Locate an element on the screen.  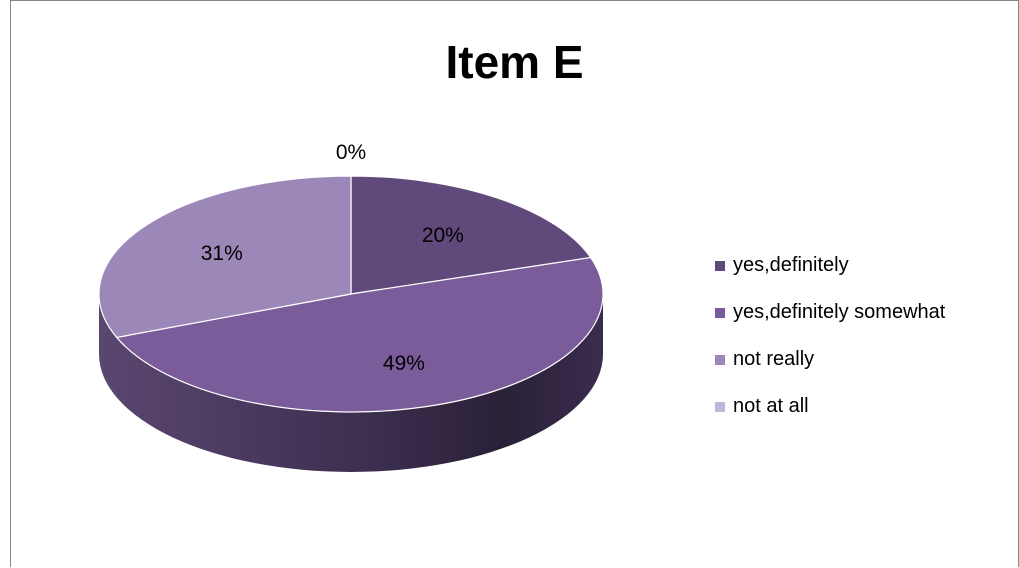
data-label-yes-definitely: 20% is located at coordinates (443, 235).